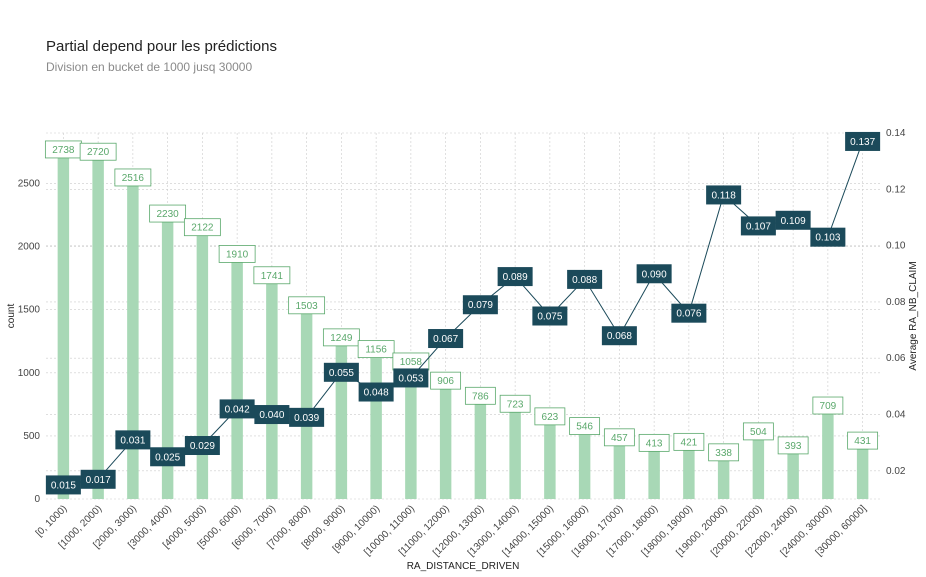 Image resolution: width=926 pixels, height=577 pixels. I want to click on avg-claim-label: 0.109, so click(793, 221).